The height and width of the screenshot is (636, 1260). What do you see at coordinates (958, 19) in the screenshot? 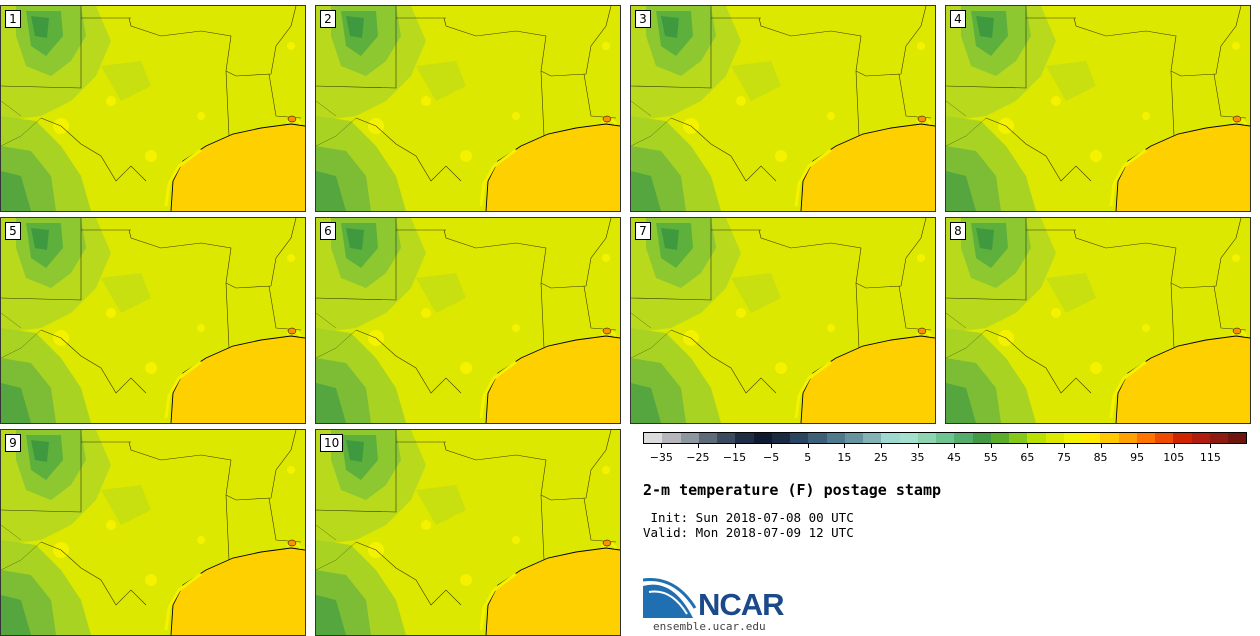
I see `member-number-badge: 4` at bounding box center [958, 19].